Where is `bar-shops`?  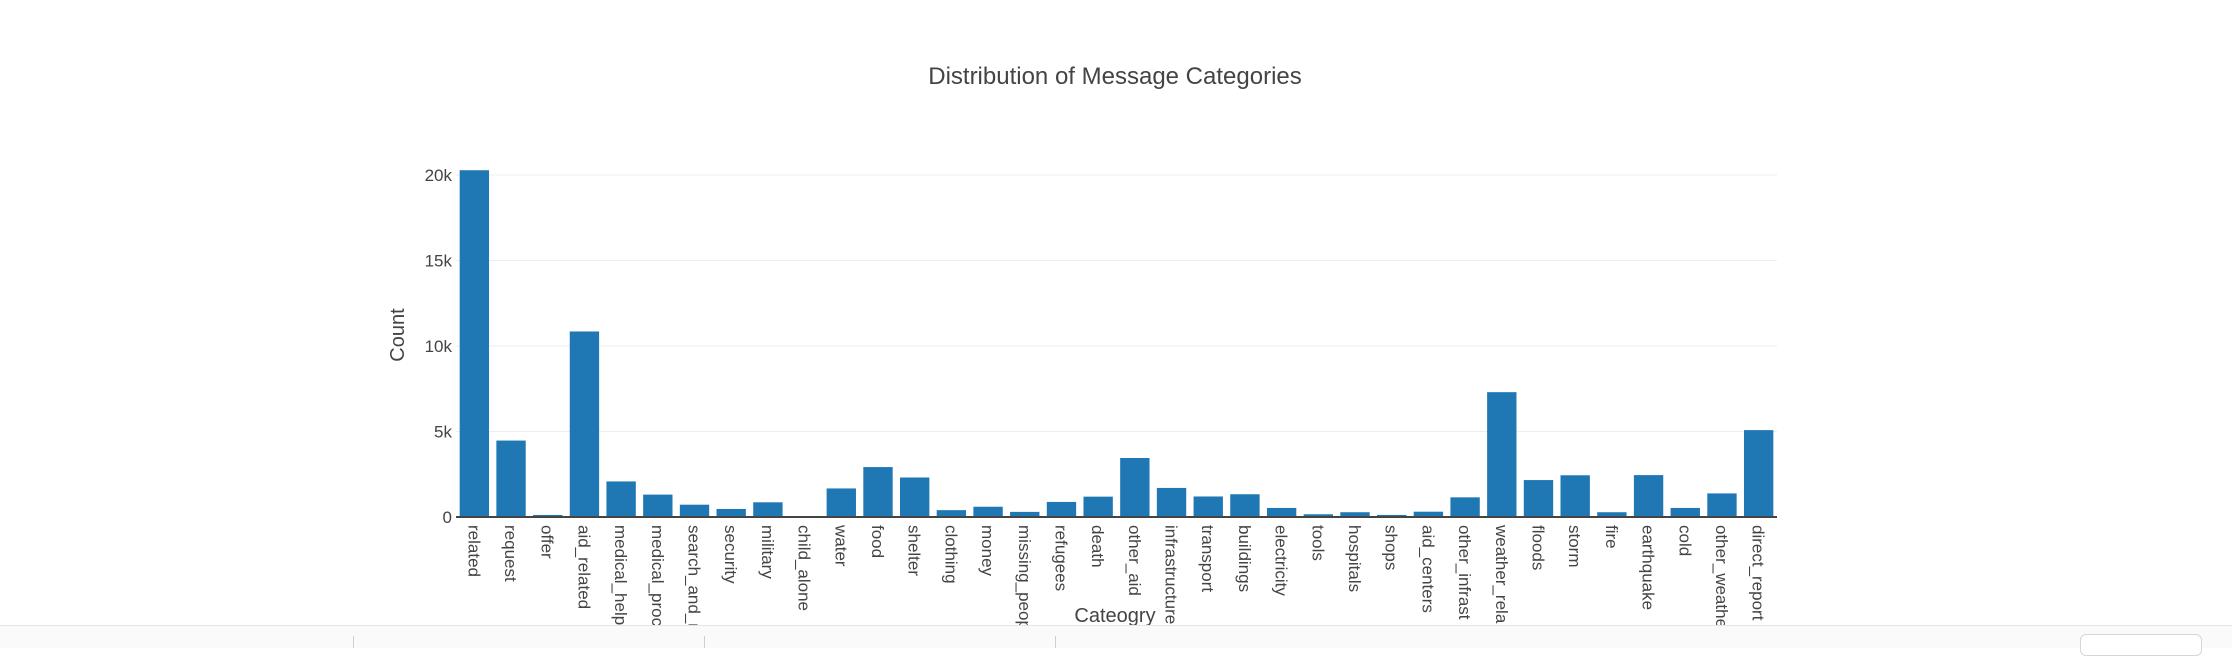 bar-shops is located at coordinates (1392, 515).